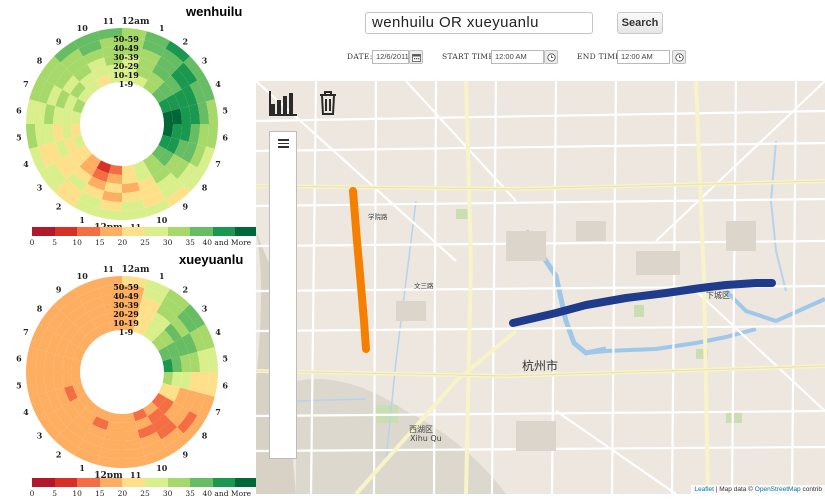 This screenshot has height=500, width=825. Describe the element at coordinates (416, 57) in the screenshot. I see `calendar-button` at that location.